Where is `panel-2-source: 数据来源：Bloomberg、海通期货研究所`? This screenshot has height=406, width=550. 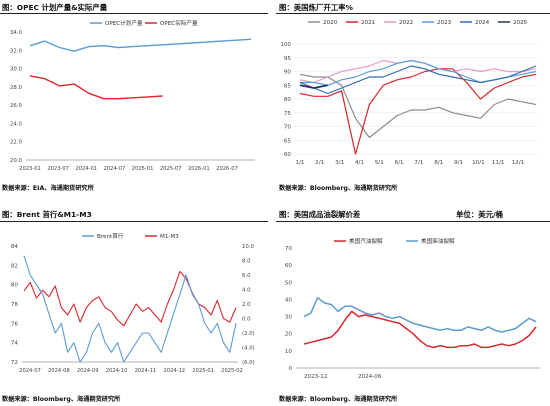
panel-2-source: 数据来源：Bloomberg、海通期货研究所 is located at coordinates (338, 188).